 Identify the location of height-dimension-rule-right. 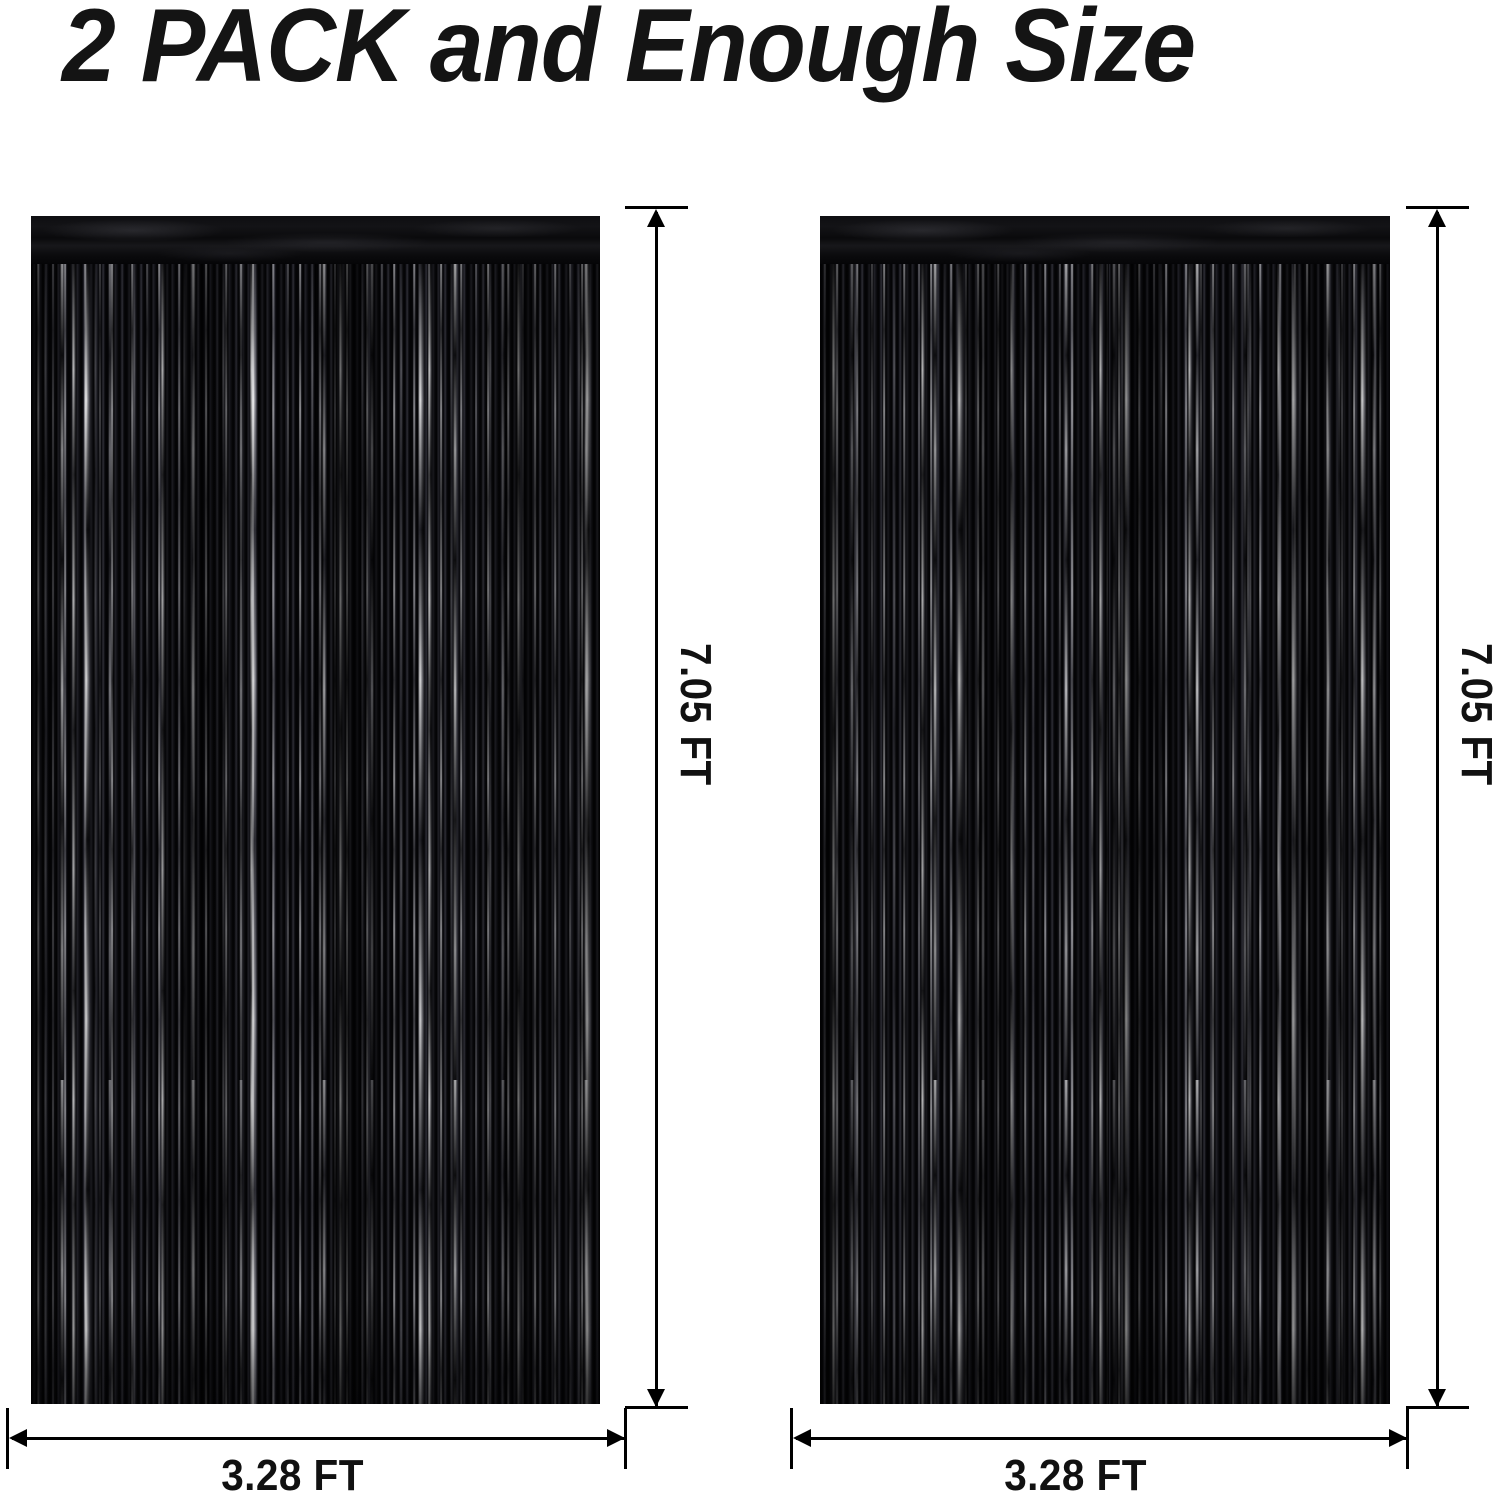
(1437, 810).